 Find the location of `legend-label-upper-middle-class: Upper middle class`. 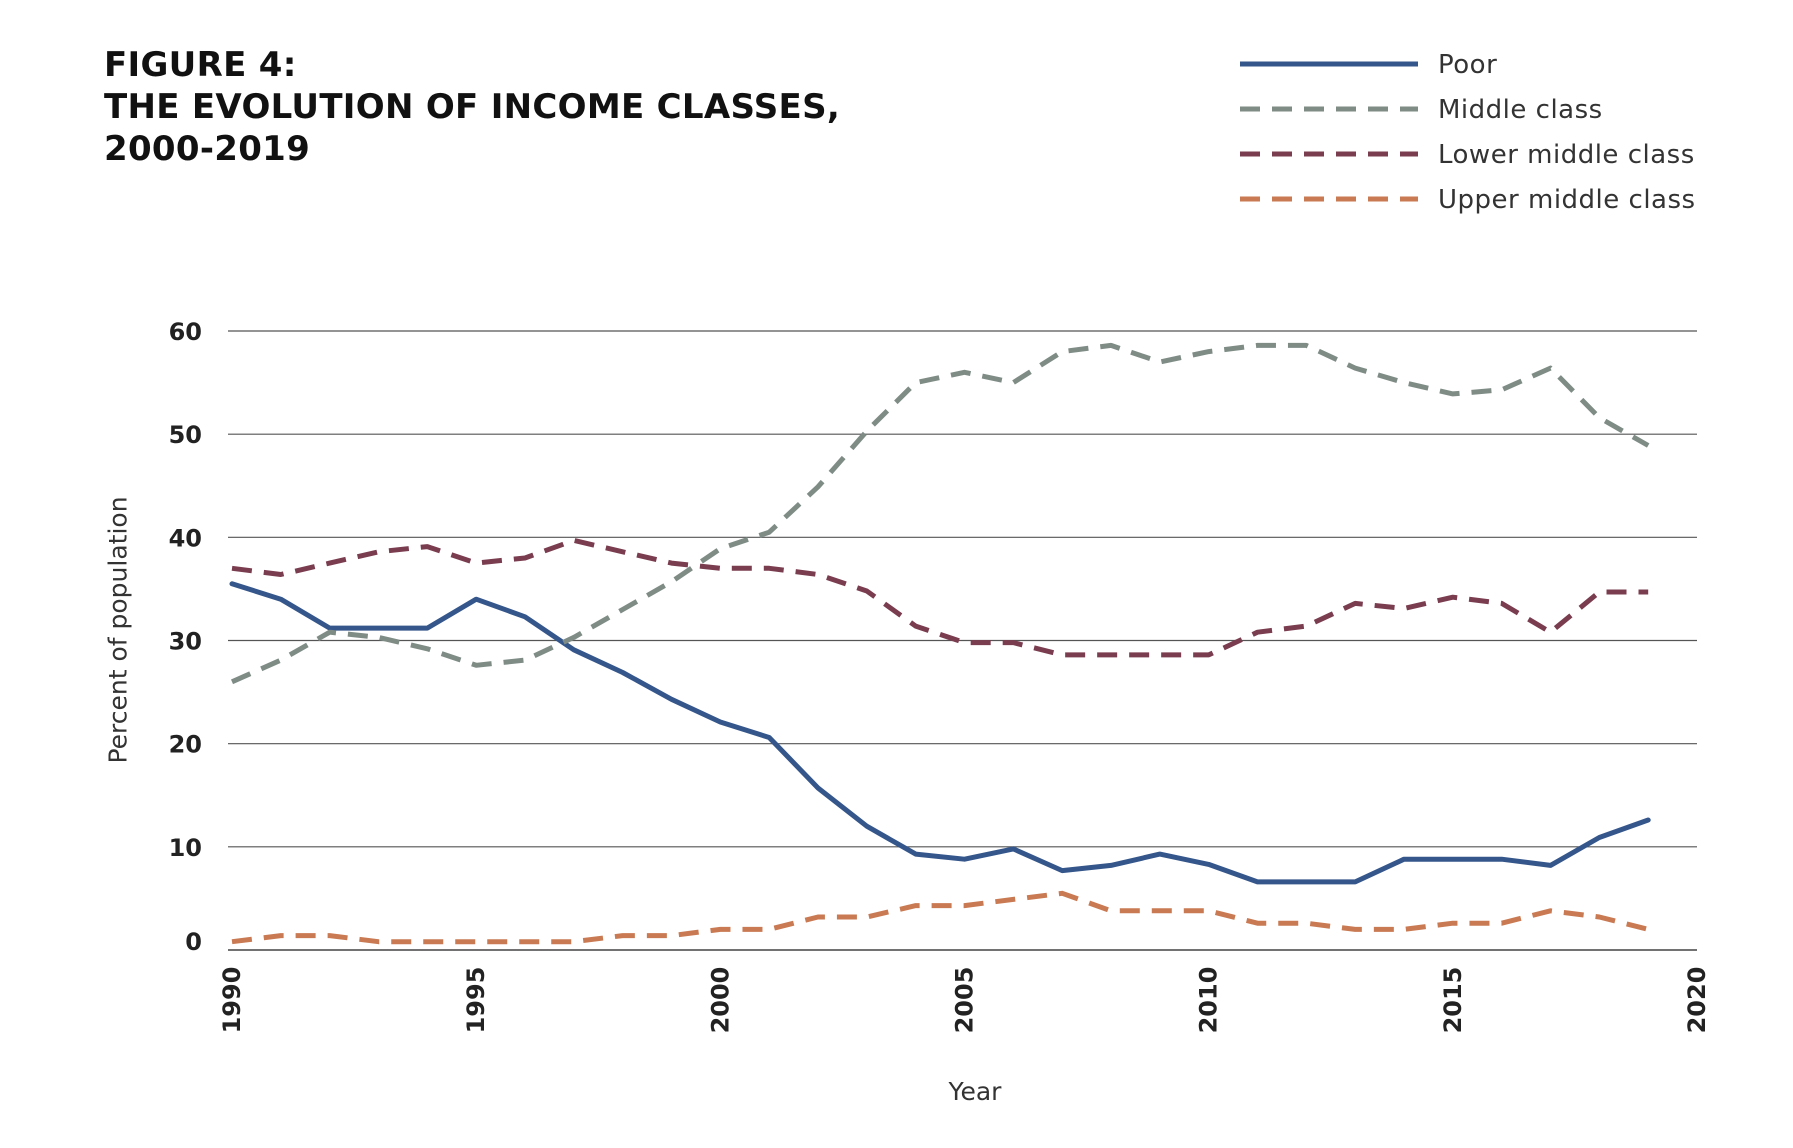

legend-label-upper-middle-class: Upper middle class is located at coordinates (1567, 200).